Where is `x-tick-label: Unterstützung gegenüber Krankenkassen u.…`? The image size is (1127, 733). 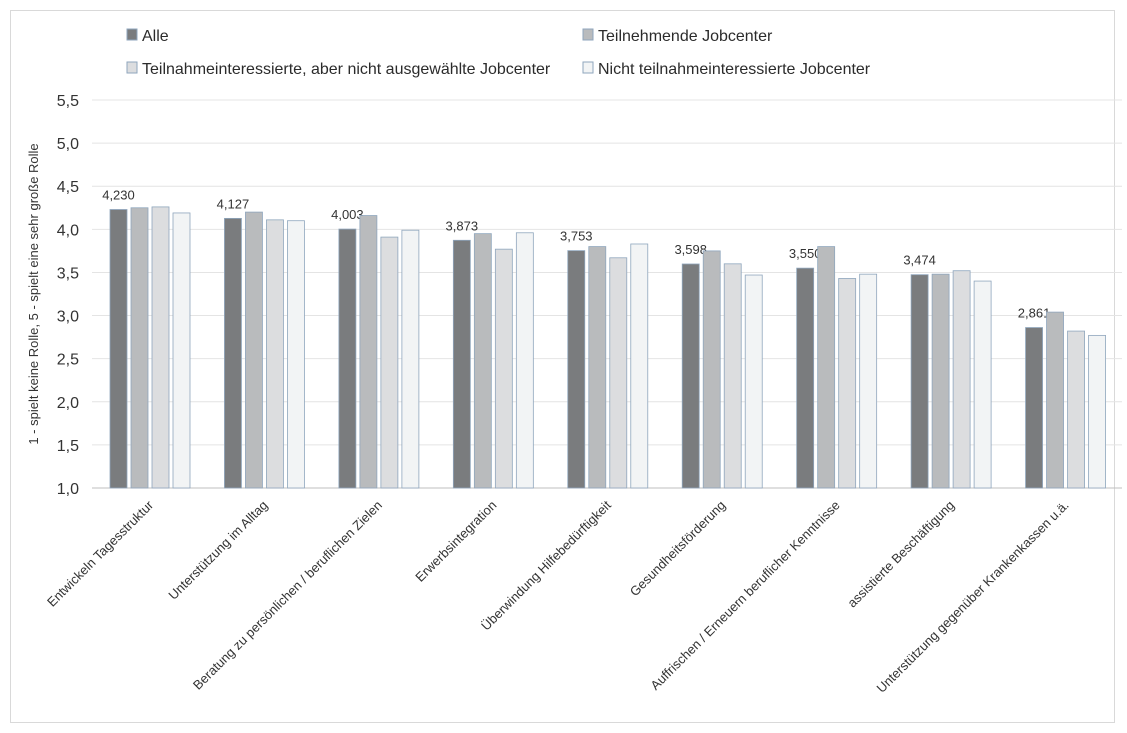 x-tick-label: Unterstützung gegenüber Krankenkassen u.… is located at coordinates (973, 597).